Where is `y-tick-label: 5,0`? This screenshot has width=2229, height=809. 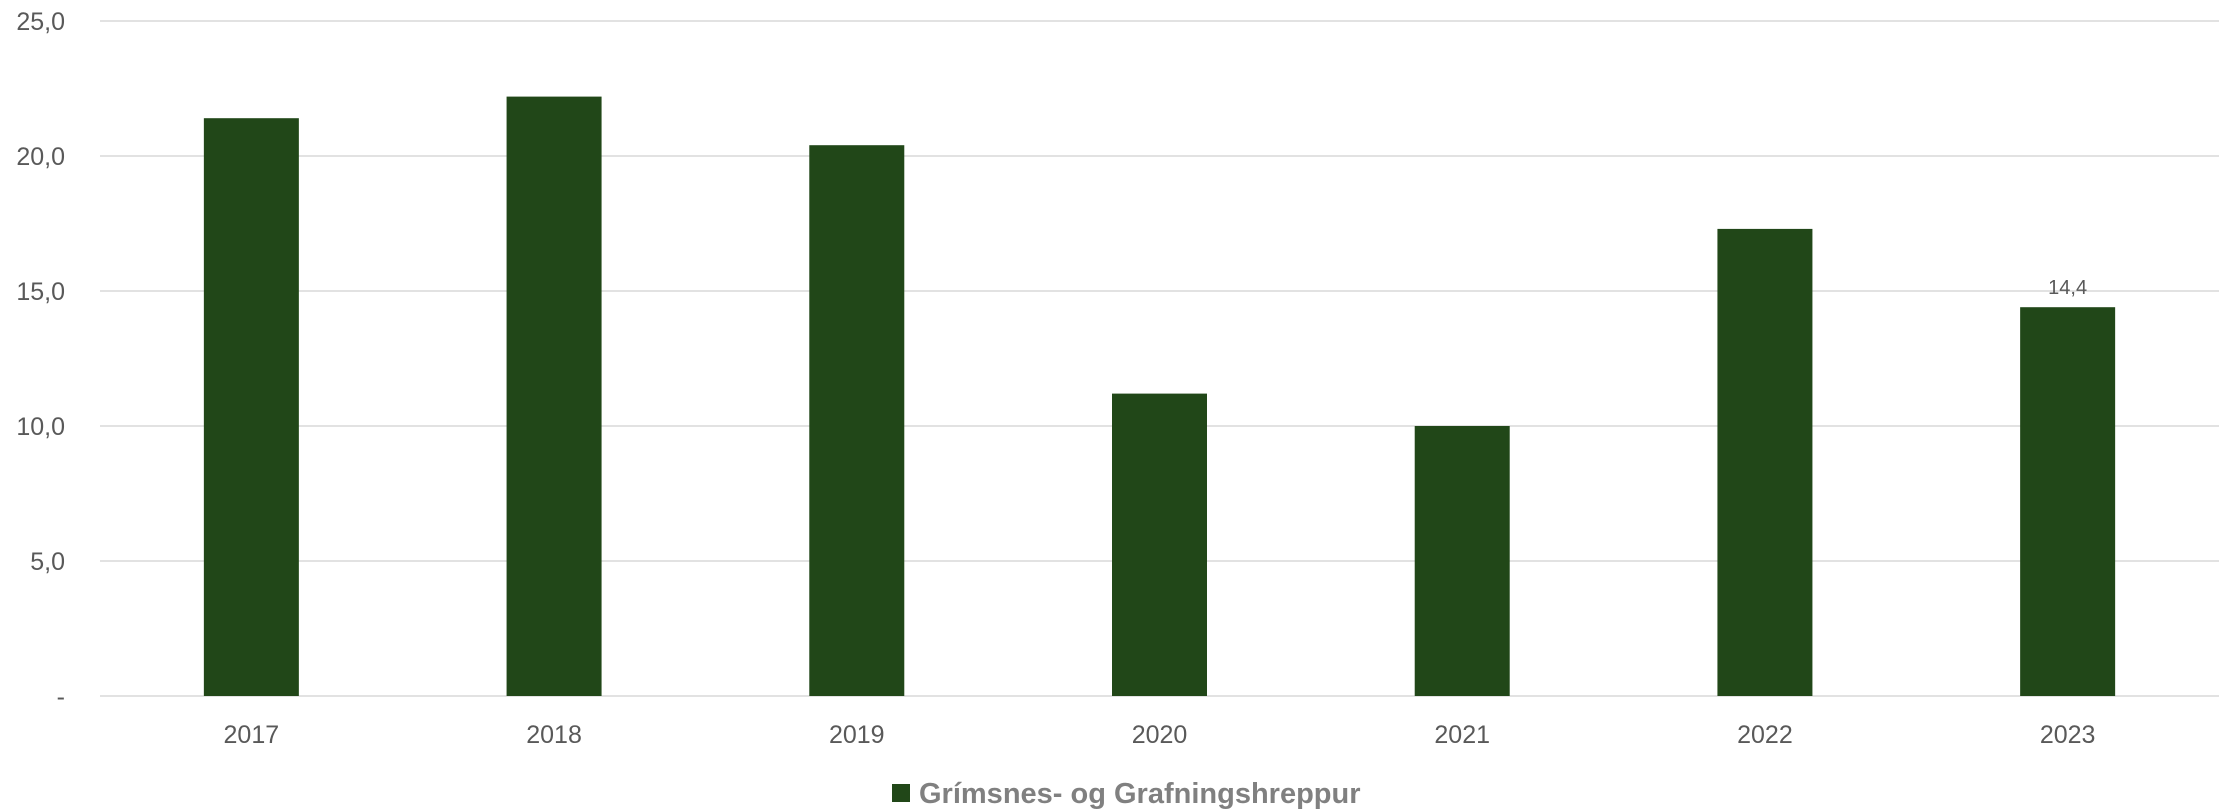 y-tick-label: 5,0 is located at coordinates (47, 562).